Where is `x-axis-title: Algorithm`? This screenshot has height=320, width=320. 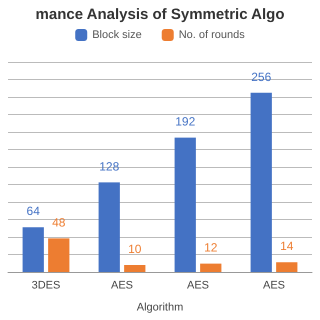
x-axis-title: Algorithm is located at coordinates (160, 308).